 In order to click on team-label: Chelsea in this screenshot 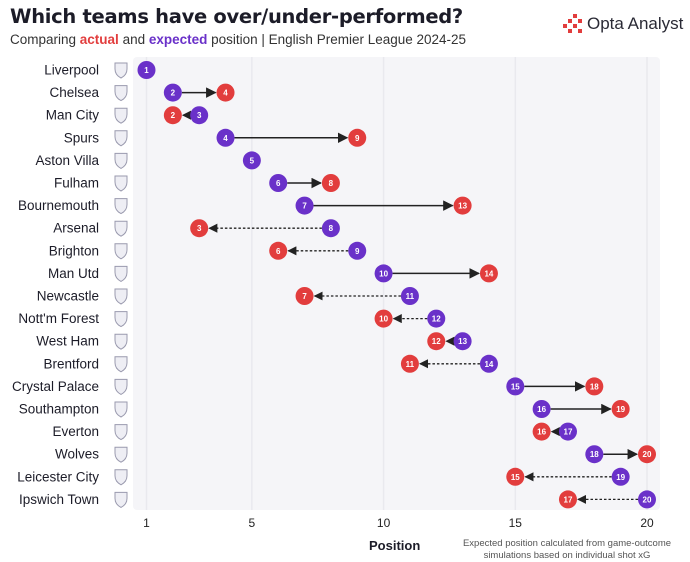, I will do `click(74, 92)`.